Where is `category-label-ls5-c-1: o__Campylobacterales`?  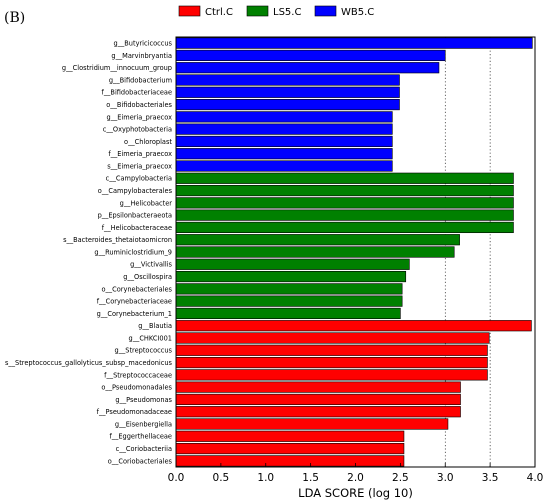 category-label-ls5-c-1: o__Campylobacterales is located at coordinates (135, 191).